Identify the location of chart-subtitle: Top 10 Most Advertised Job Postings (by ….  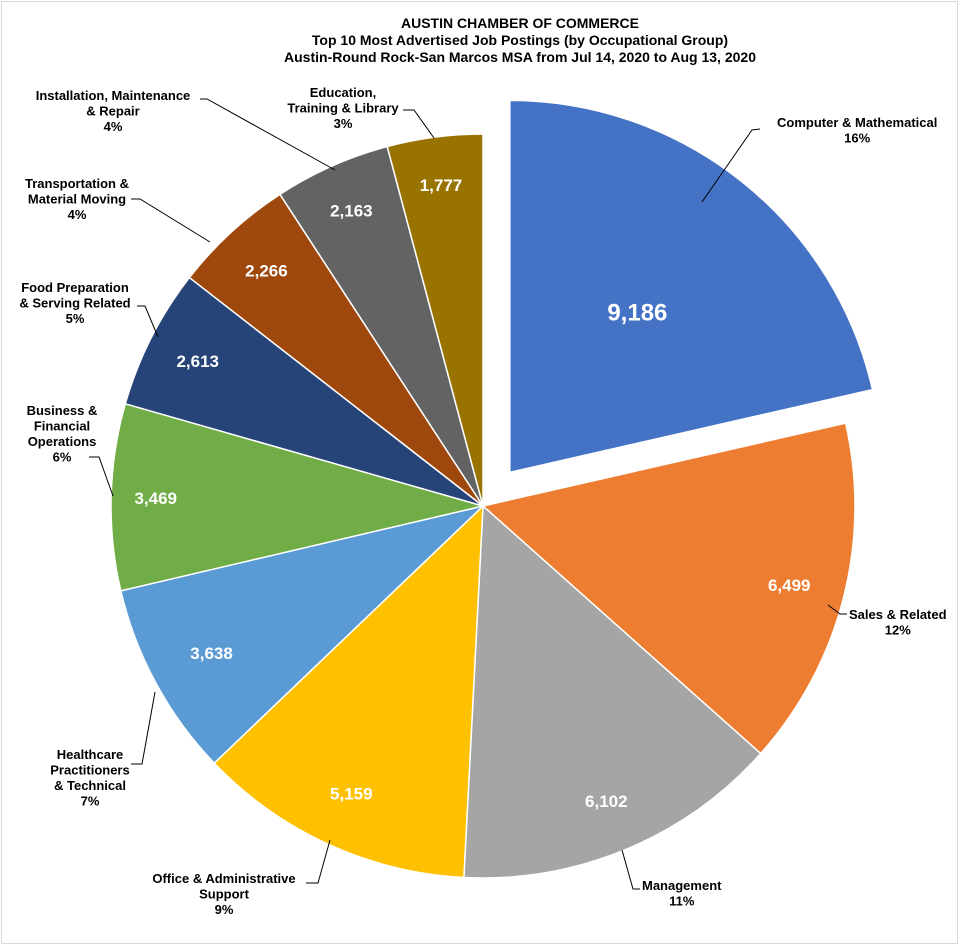
(520, 40).